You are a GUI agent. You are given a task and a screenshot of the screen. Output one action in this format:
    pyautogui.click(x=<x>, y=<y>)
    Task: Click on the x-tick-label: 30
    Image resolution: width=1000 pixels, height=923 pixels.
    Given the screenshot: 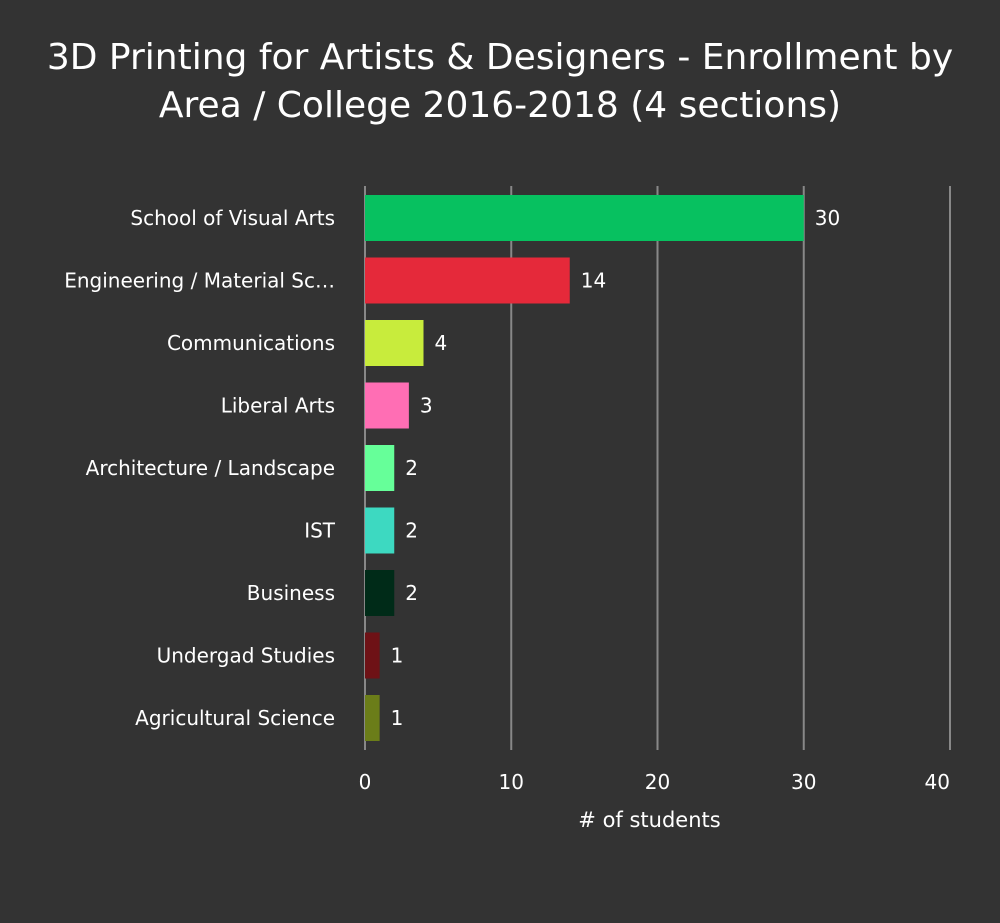 What is the action you would take?
    pyautogui.click(x=803, y=782)
    